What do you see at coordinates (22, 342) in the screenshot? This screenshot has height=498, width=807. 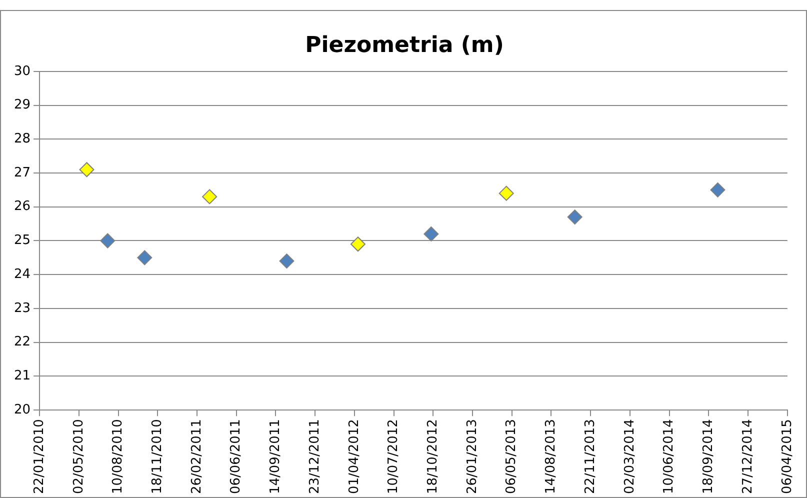 I see `y-tick-label: 22` at bounding box center [22, 342].